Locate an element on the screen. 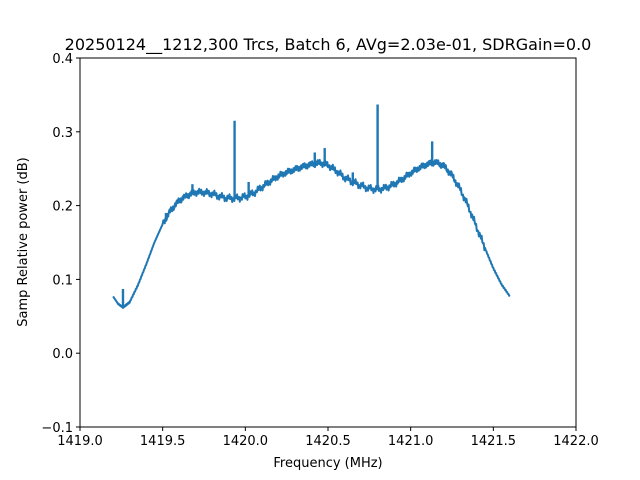 Image resolution: width=640 pixels, height=480 pixels. y-tick-label: 0.4 is located at coordinates (62, 59).